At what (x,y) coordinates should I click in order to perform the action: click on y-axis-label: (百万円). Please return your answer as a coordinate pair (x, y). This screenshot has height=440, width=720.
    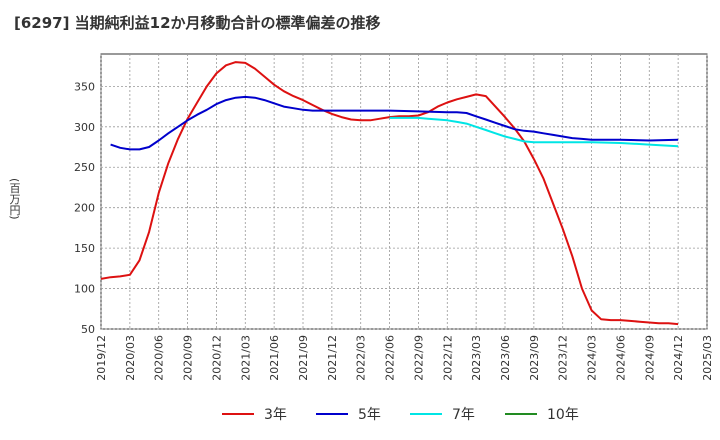
    Looking at the image, I should click on (14, 199).